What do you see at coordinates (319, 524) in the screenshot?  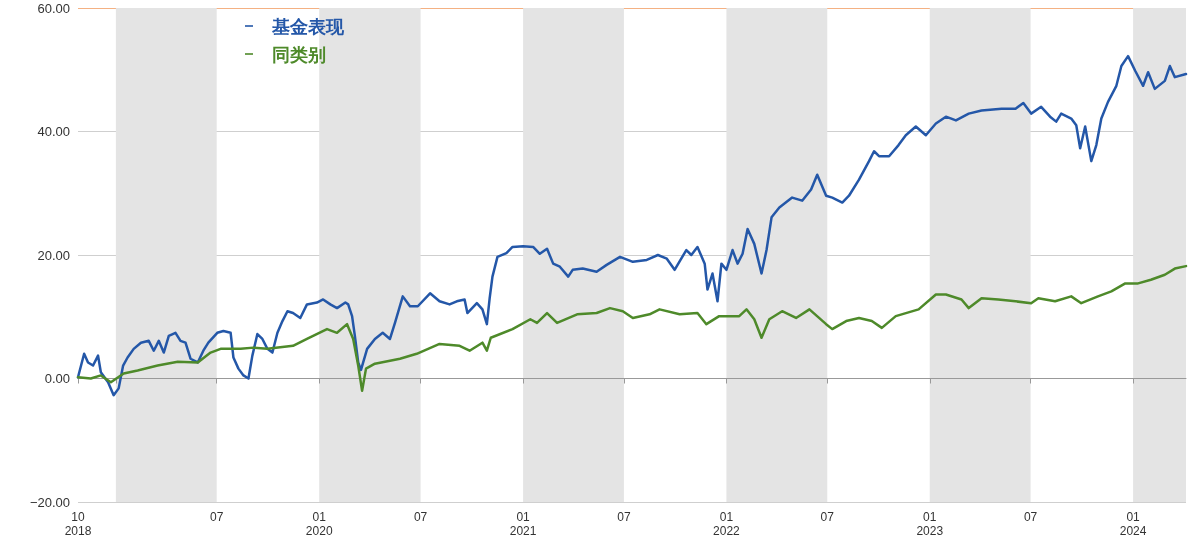 I see `x-tick-label: 01 2020` at bounding box center [319, 524].